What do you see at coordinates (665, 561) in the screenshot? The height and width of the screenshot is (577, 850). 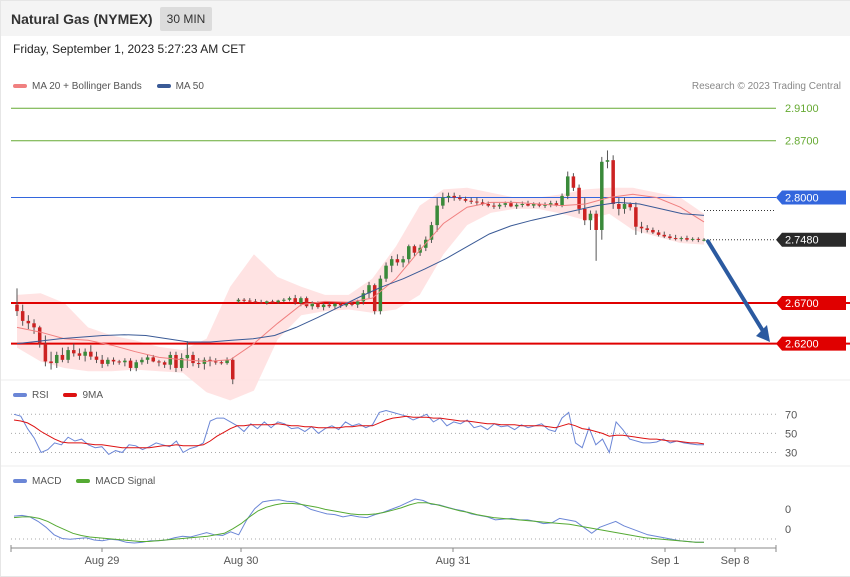 I see `time-axis-label: Sep 1` at bounding box center [665, 561].